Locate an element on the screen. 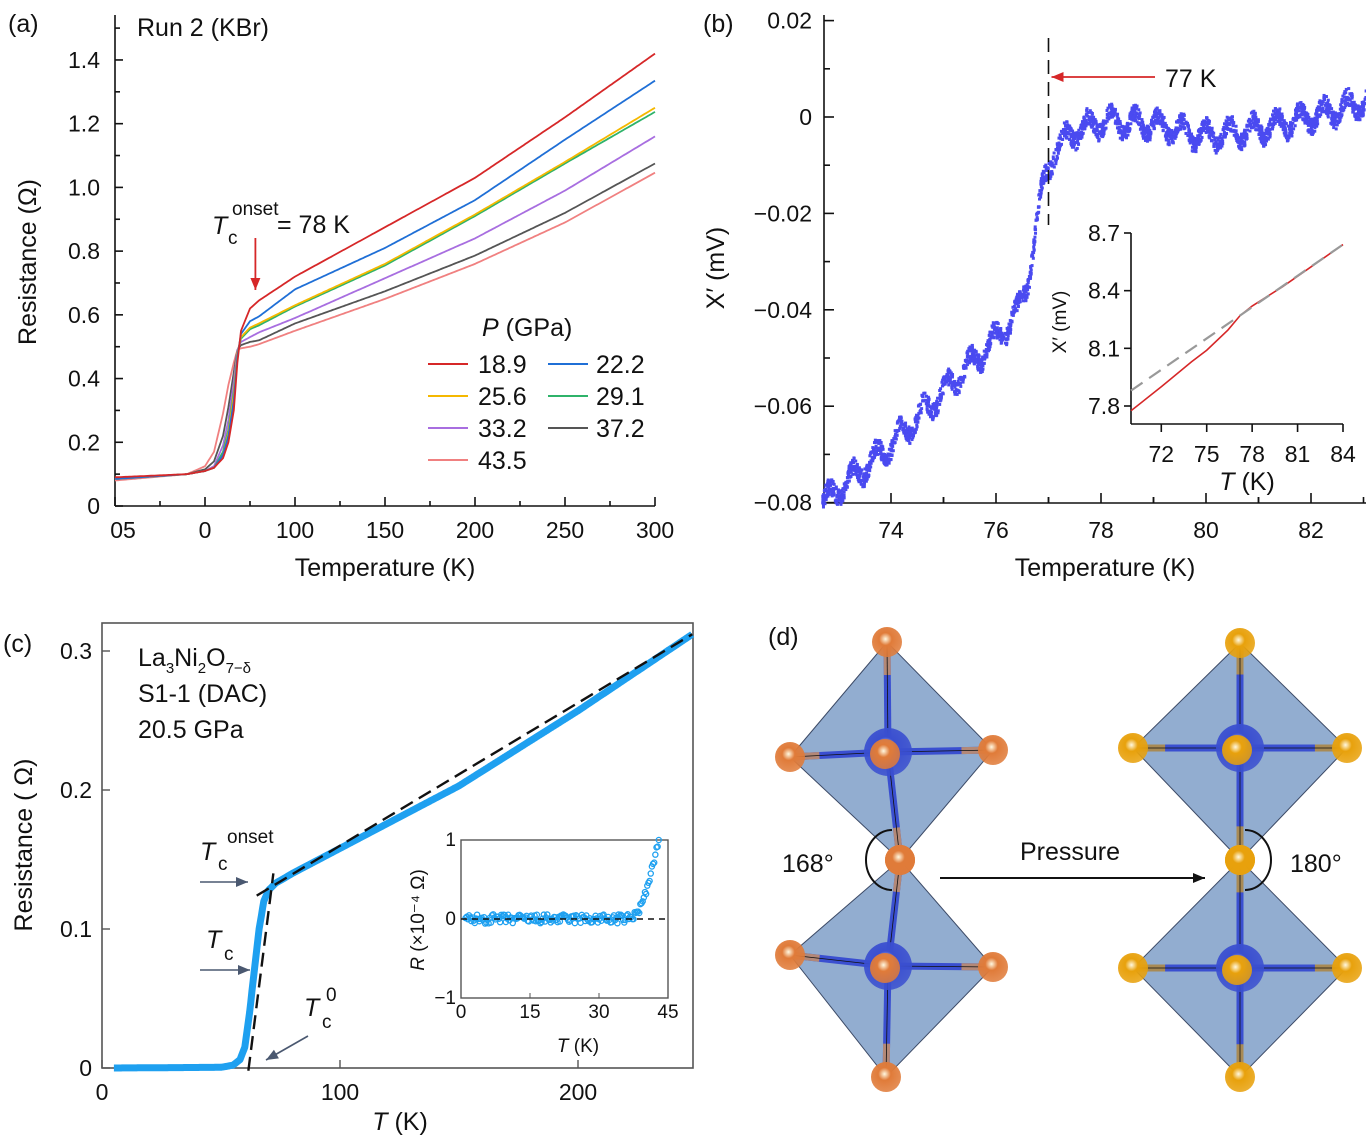  x-tick-label: 100 is located at coordinates (340, 1092).